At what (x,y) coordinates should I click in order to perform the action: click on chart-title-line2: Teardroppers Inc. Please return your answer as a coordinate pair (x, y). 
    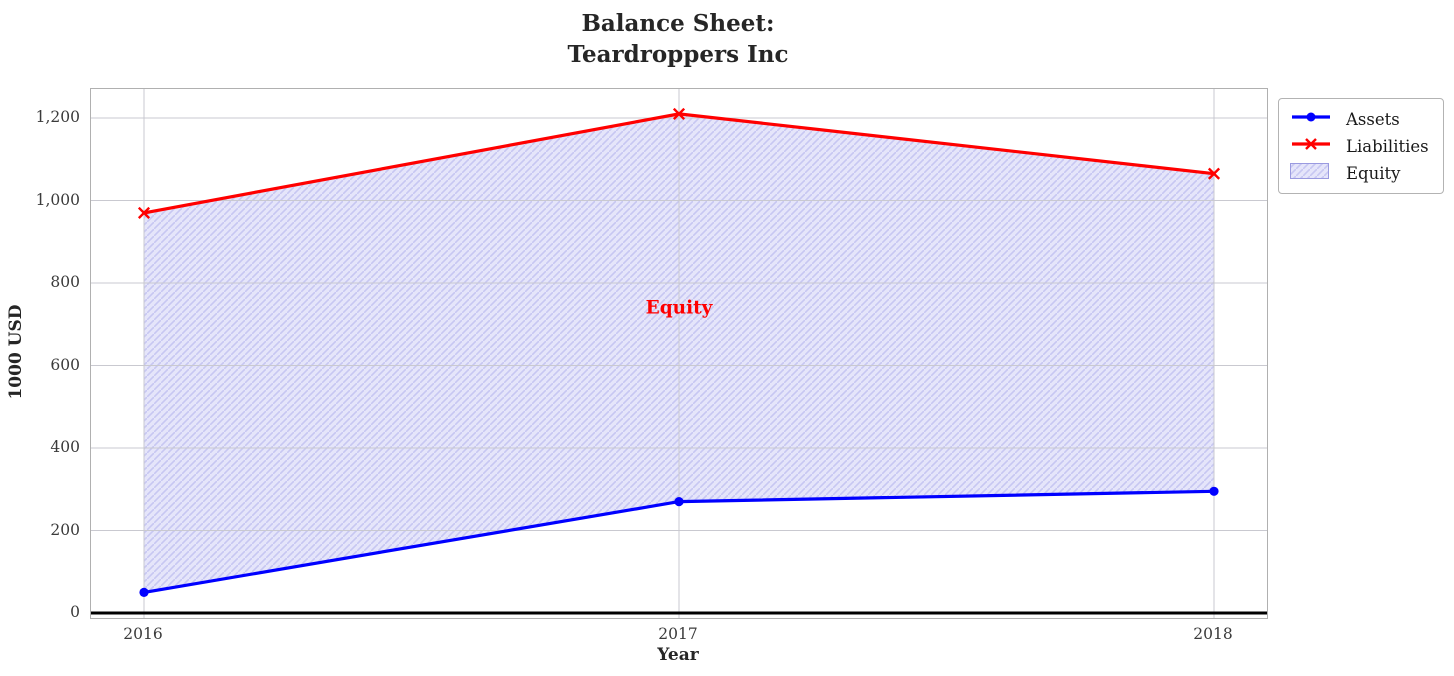
    Looking at the image, I should click on (678, 54).